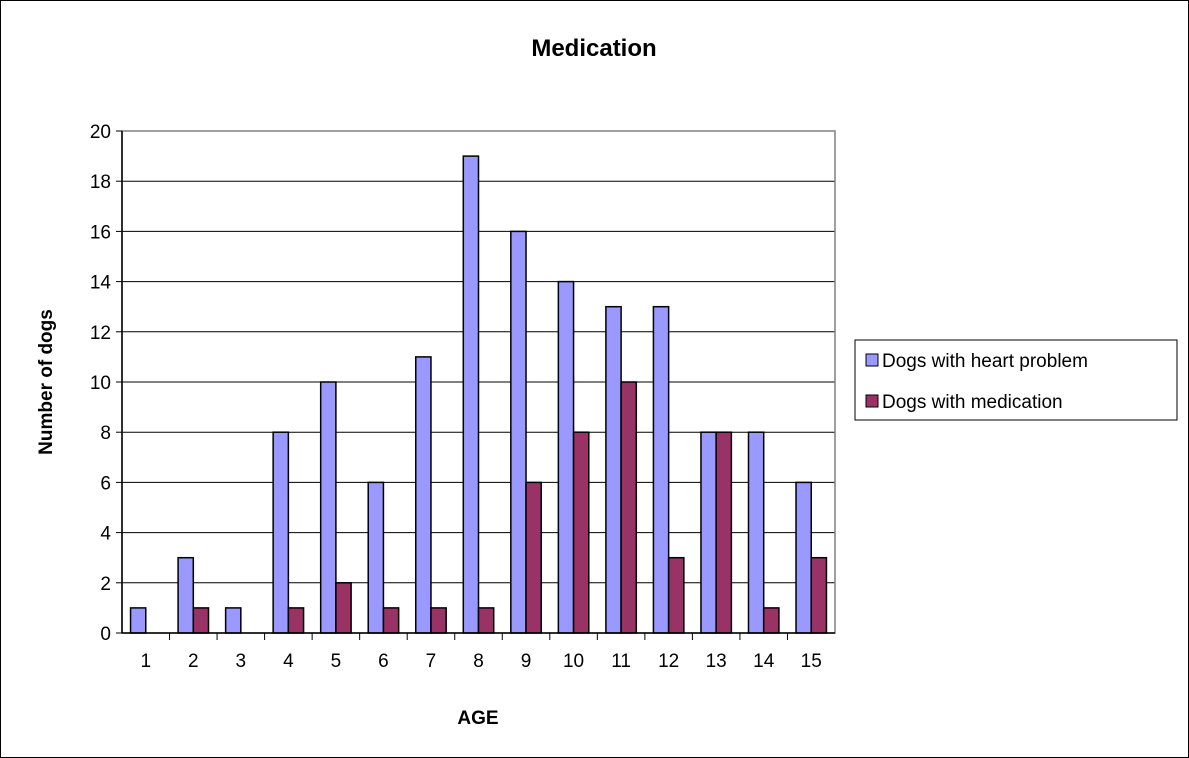 This screenshot has width=1189, height=758. I want to click on x-tick-labels: 1 2 3 4 5 6 7 8 9 10 11 12 13 14 15, so click(480, 661).